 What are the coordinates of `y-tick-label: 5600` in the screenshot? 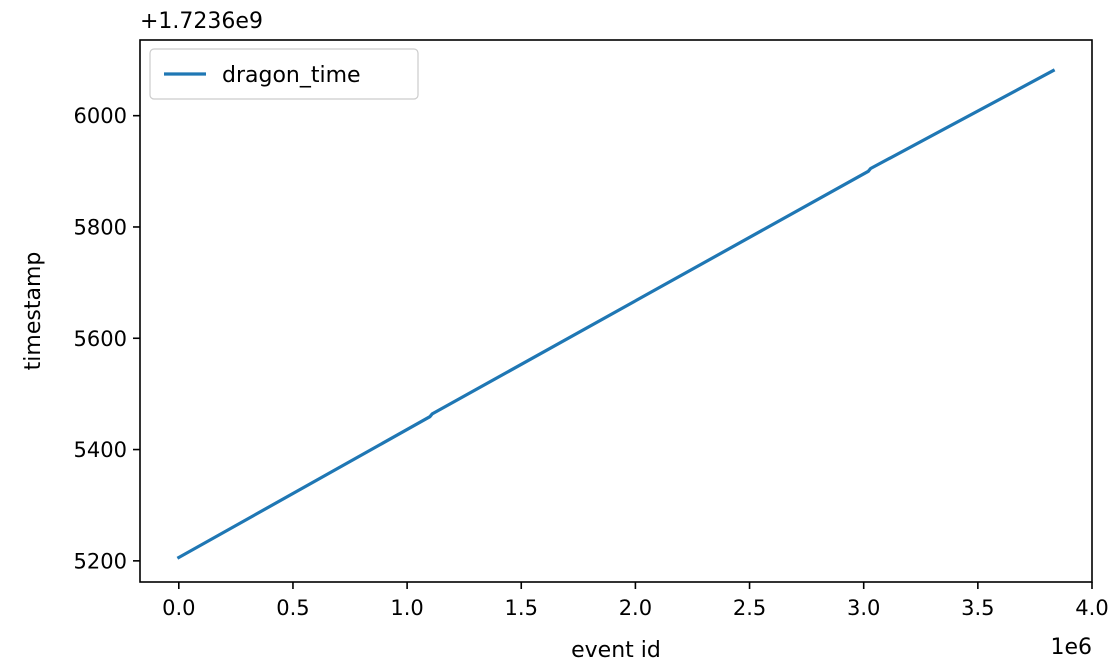 It's located at (100, 339).